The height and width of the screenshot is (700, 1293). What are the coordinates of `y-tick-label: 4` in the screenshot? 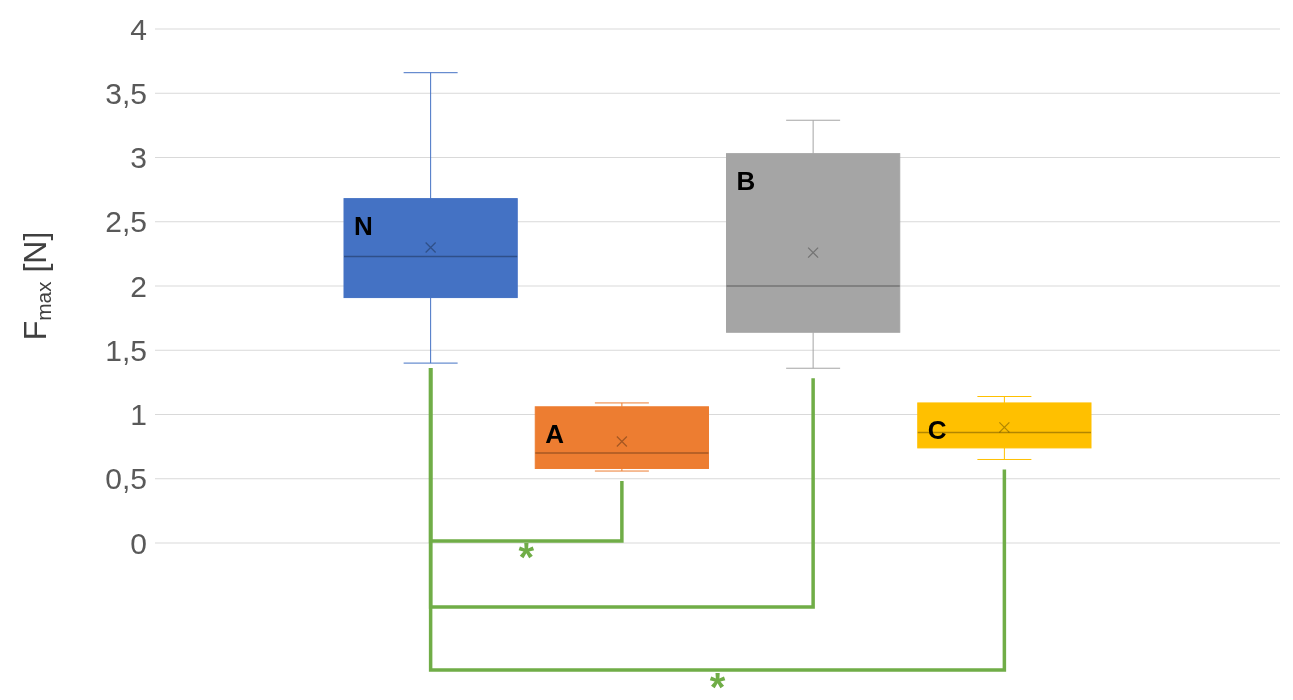 It's located at (138, 29).